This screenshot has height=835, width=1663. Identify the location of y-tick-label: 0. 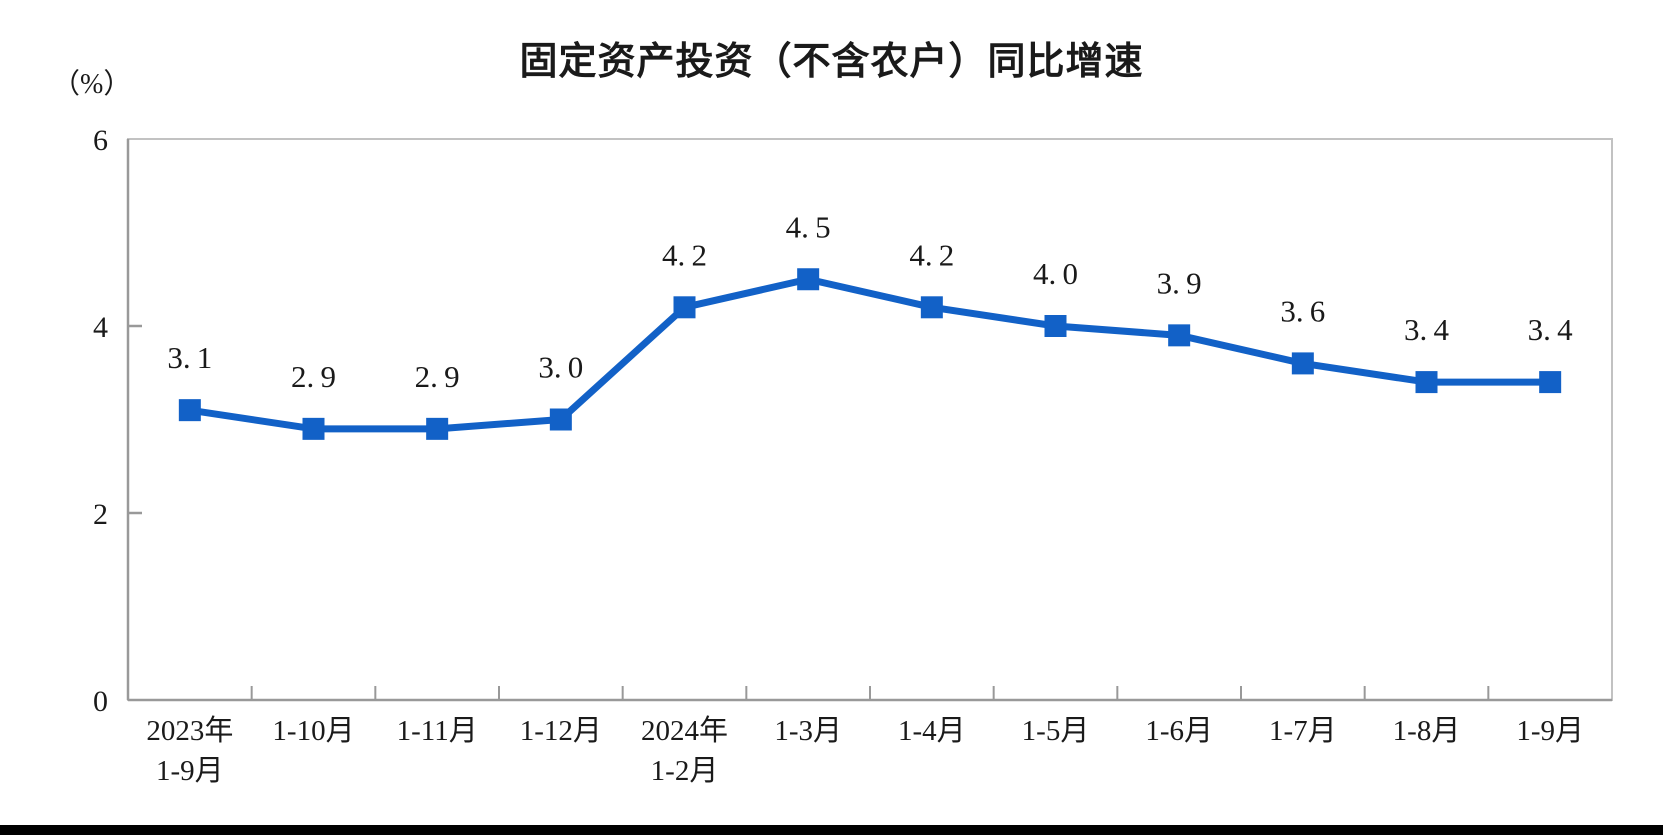
(100, 701).